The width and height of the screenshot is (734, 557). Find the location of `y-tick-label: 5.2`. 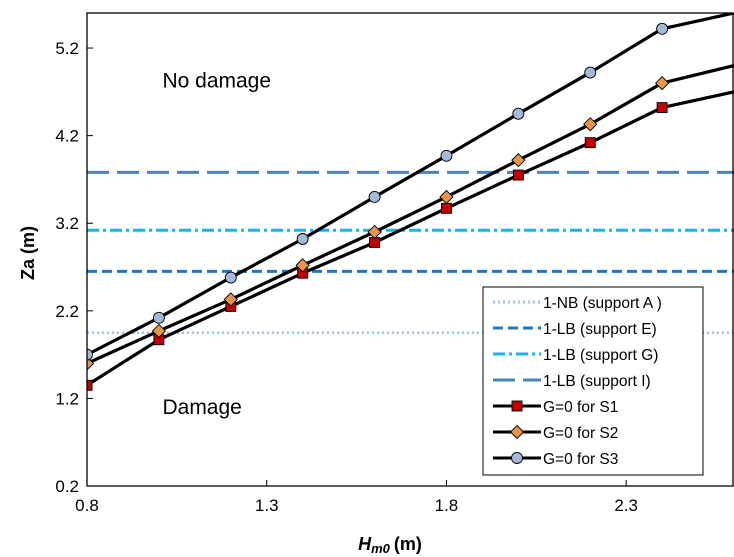

y-tick-label: 5.2 is located at coordinates (67, 48).